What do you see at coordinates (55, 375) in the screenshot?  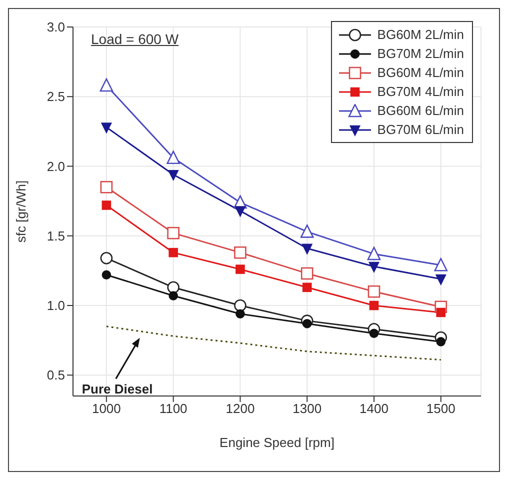 I see `y-tick-label: 0.5` at bounding box center [55, 375].